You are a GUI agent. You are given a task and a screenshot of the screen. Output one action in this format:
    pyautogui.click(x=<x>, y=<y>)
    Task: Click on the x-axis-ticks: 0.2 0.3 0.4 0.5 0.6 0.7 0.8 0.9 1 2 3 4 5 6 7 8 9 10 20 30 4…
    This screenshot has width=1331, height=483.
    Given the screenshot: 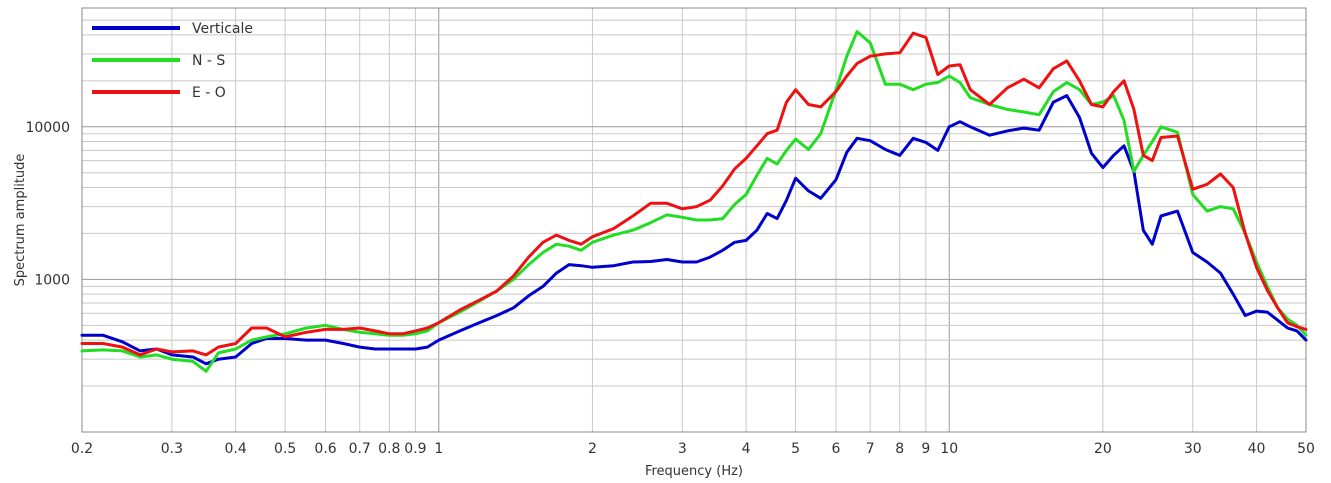 What is the action you would take?
    pyautogui.click(x=693, y=449)
    